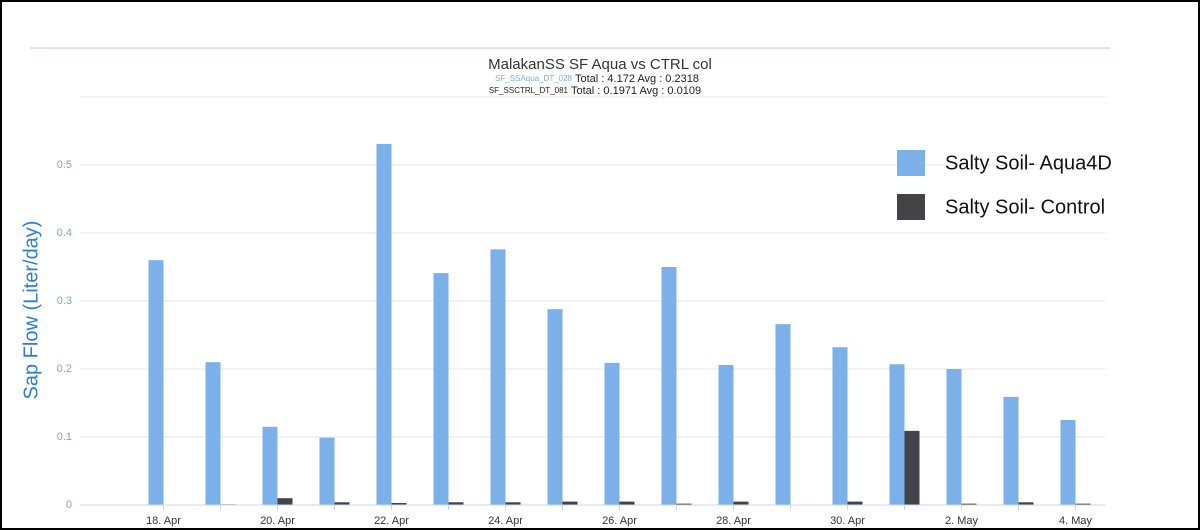 This screenshot has width=1200, height=530. Describe the element at coordinates (1028, 163) in the screenshot. I see `legend-label: Salty Soil- Aqua4D` at that location.